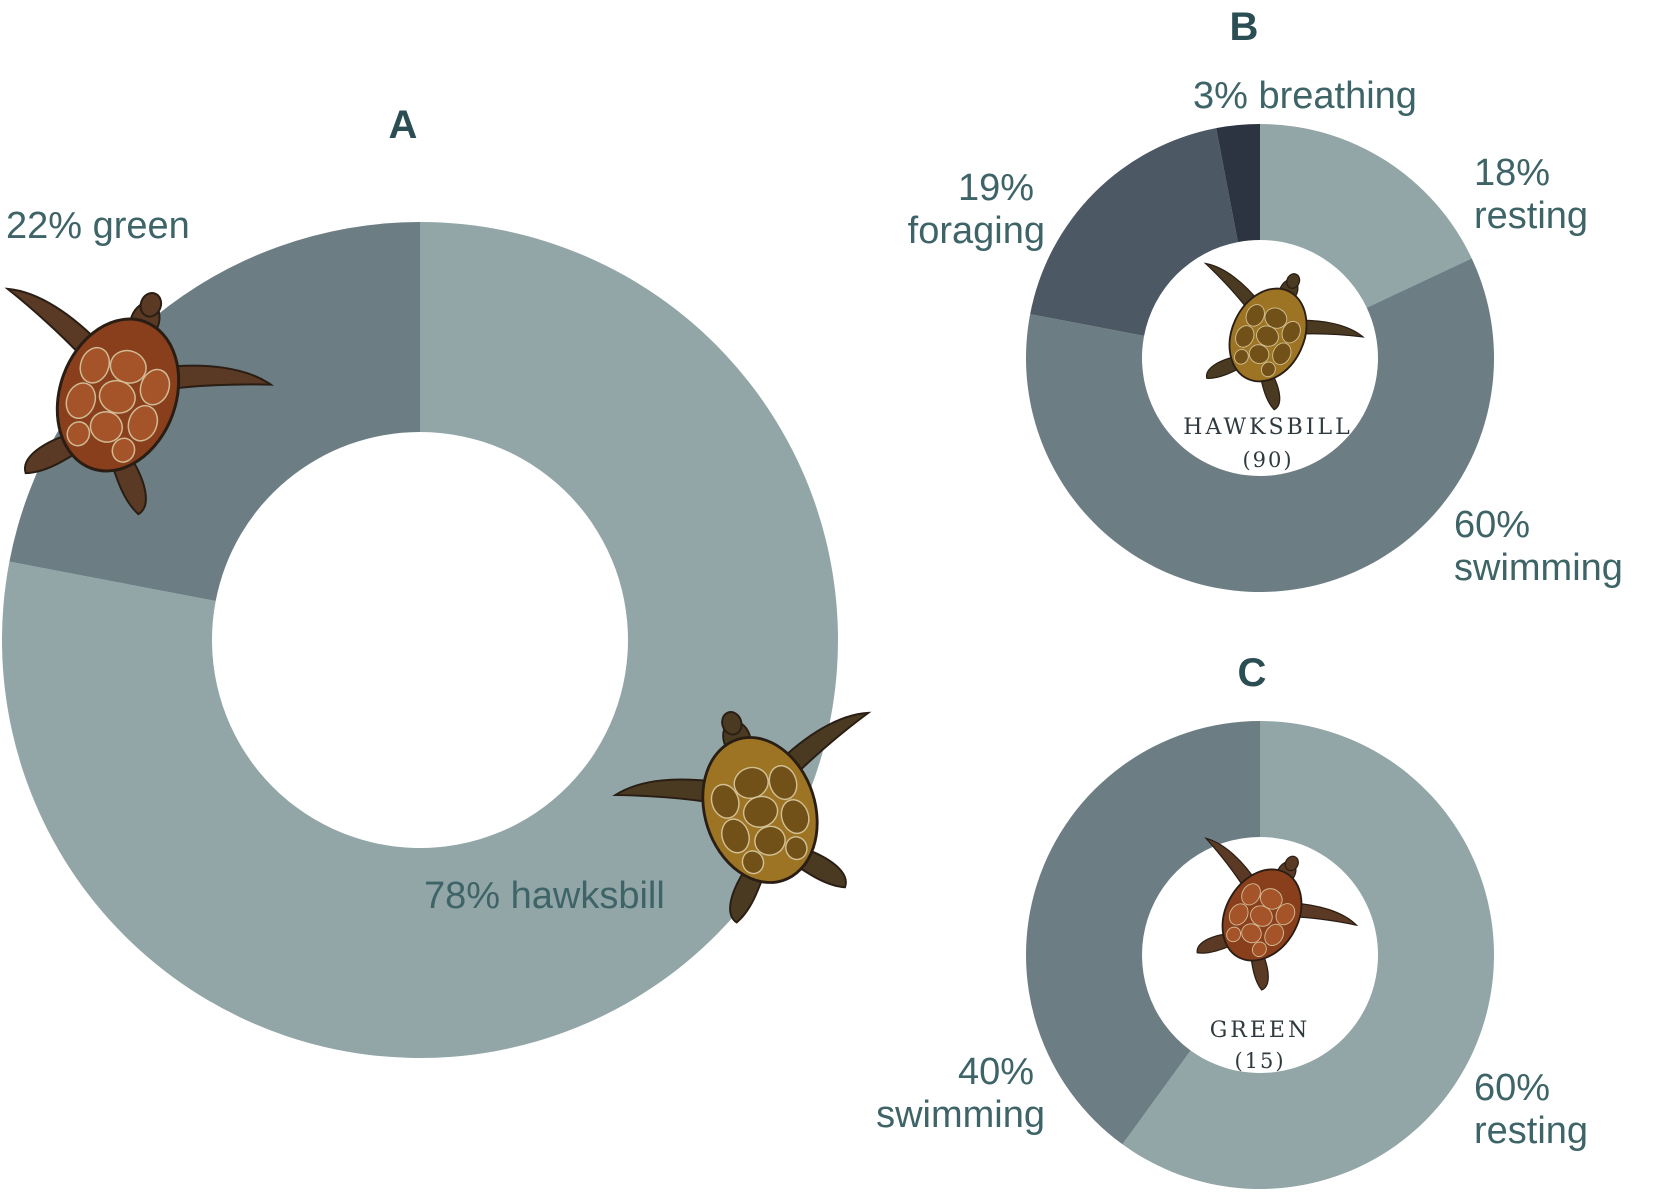 Image resolution: width=1653 pixels, height=1193 pixels. Describe the element at coordinates (1267, 427) in the screenshot. I see `center-label-b: HAWKSBILL` at that location.